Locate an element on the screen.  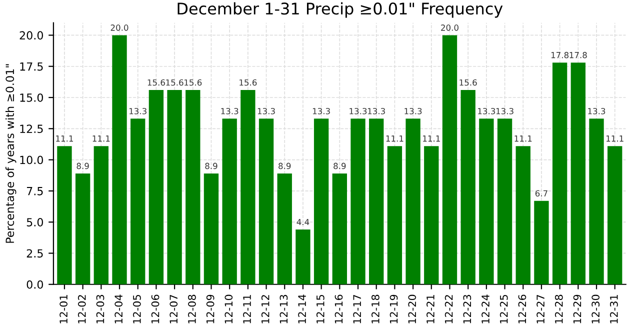
x-tick-label: 12-07 is located at coordinates (174, 309).